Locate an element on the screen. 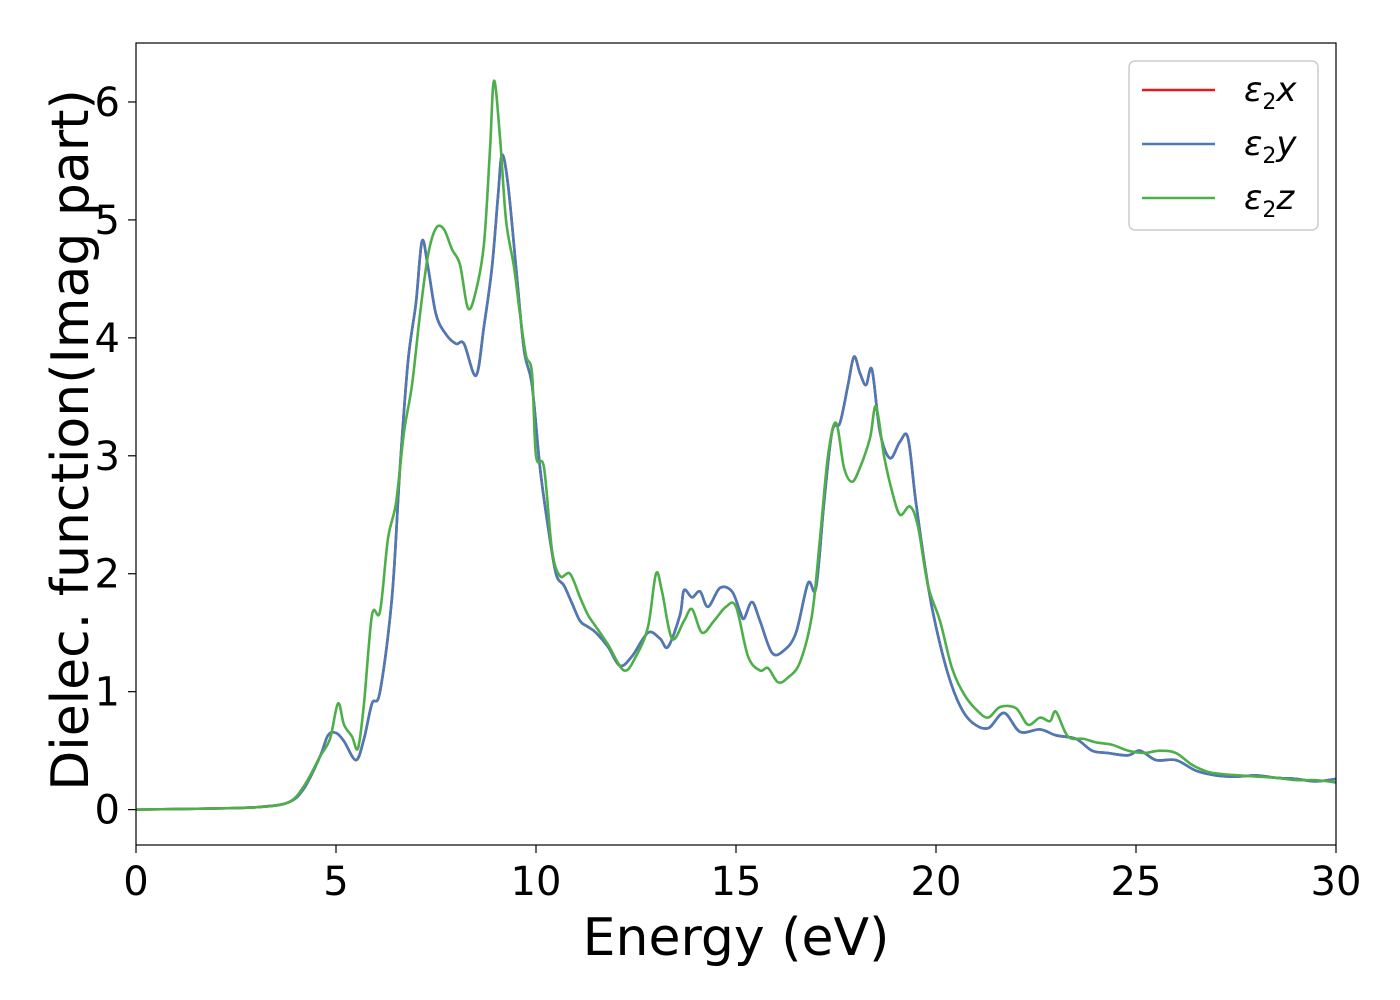 This screenshot has height=1000, width=1400. x-tick-label: 15 is located at coordinates (736, 882).